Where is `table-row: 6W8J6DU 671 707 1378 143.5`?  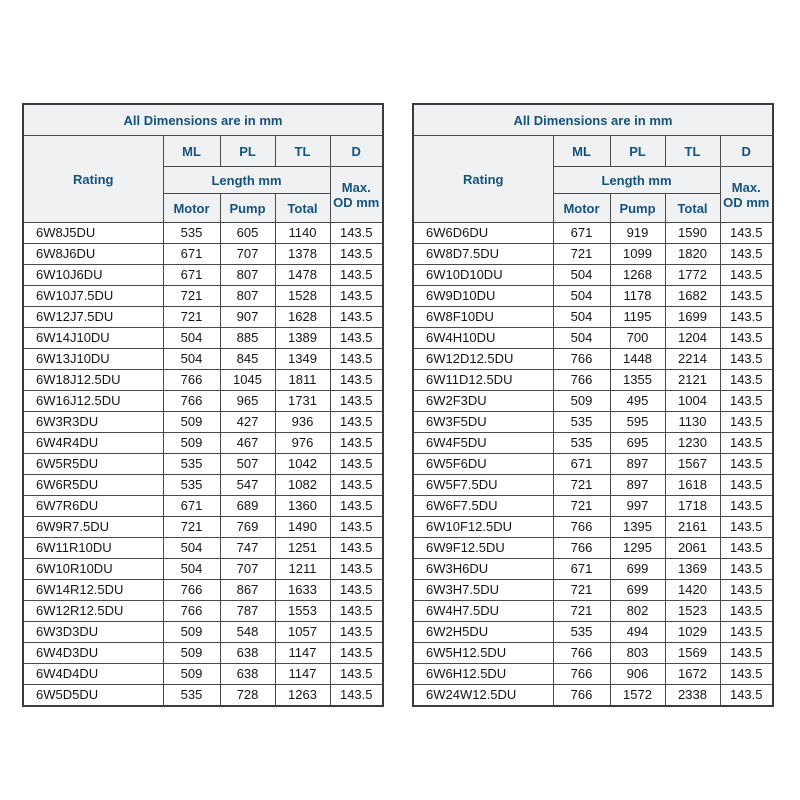
table-row: 6W8J6DU 671 707 1378 143.5 is located at coordinates (203, 254).